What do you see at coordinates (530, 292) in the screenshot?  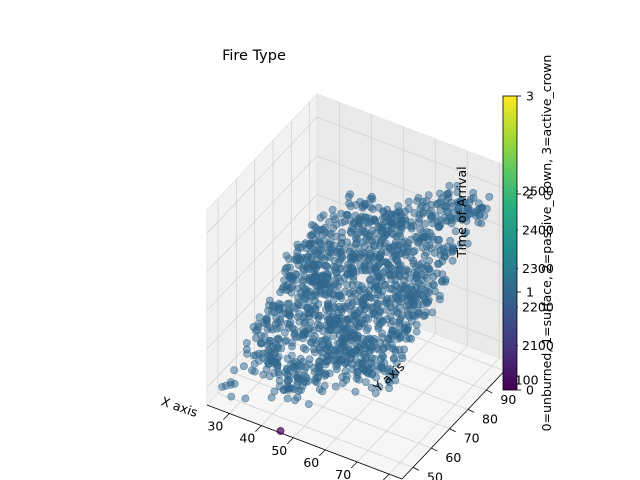 I see `colorbar-tick-label: 1` at bounding box center [530, 292].